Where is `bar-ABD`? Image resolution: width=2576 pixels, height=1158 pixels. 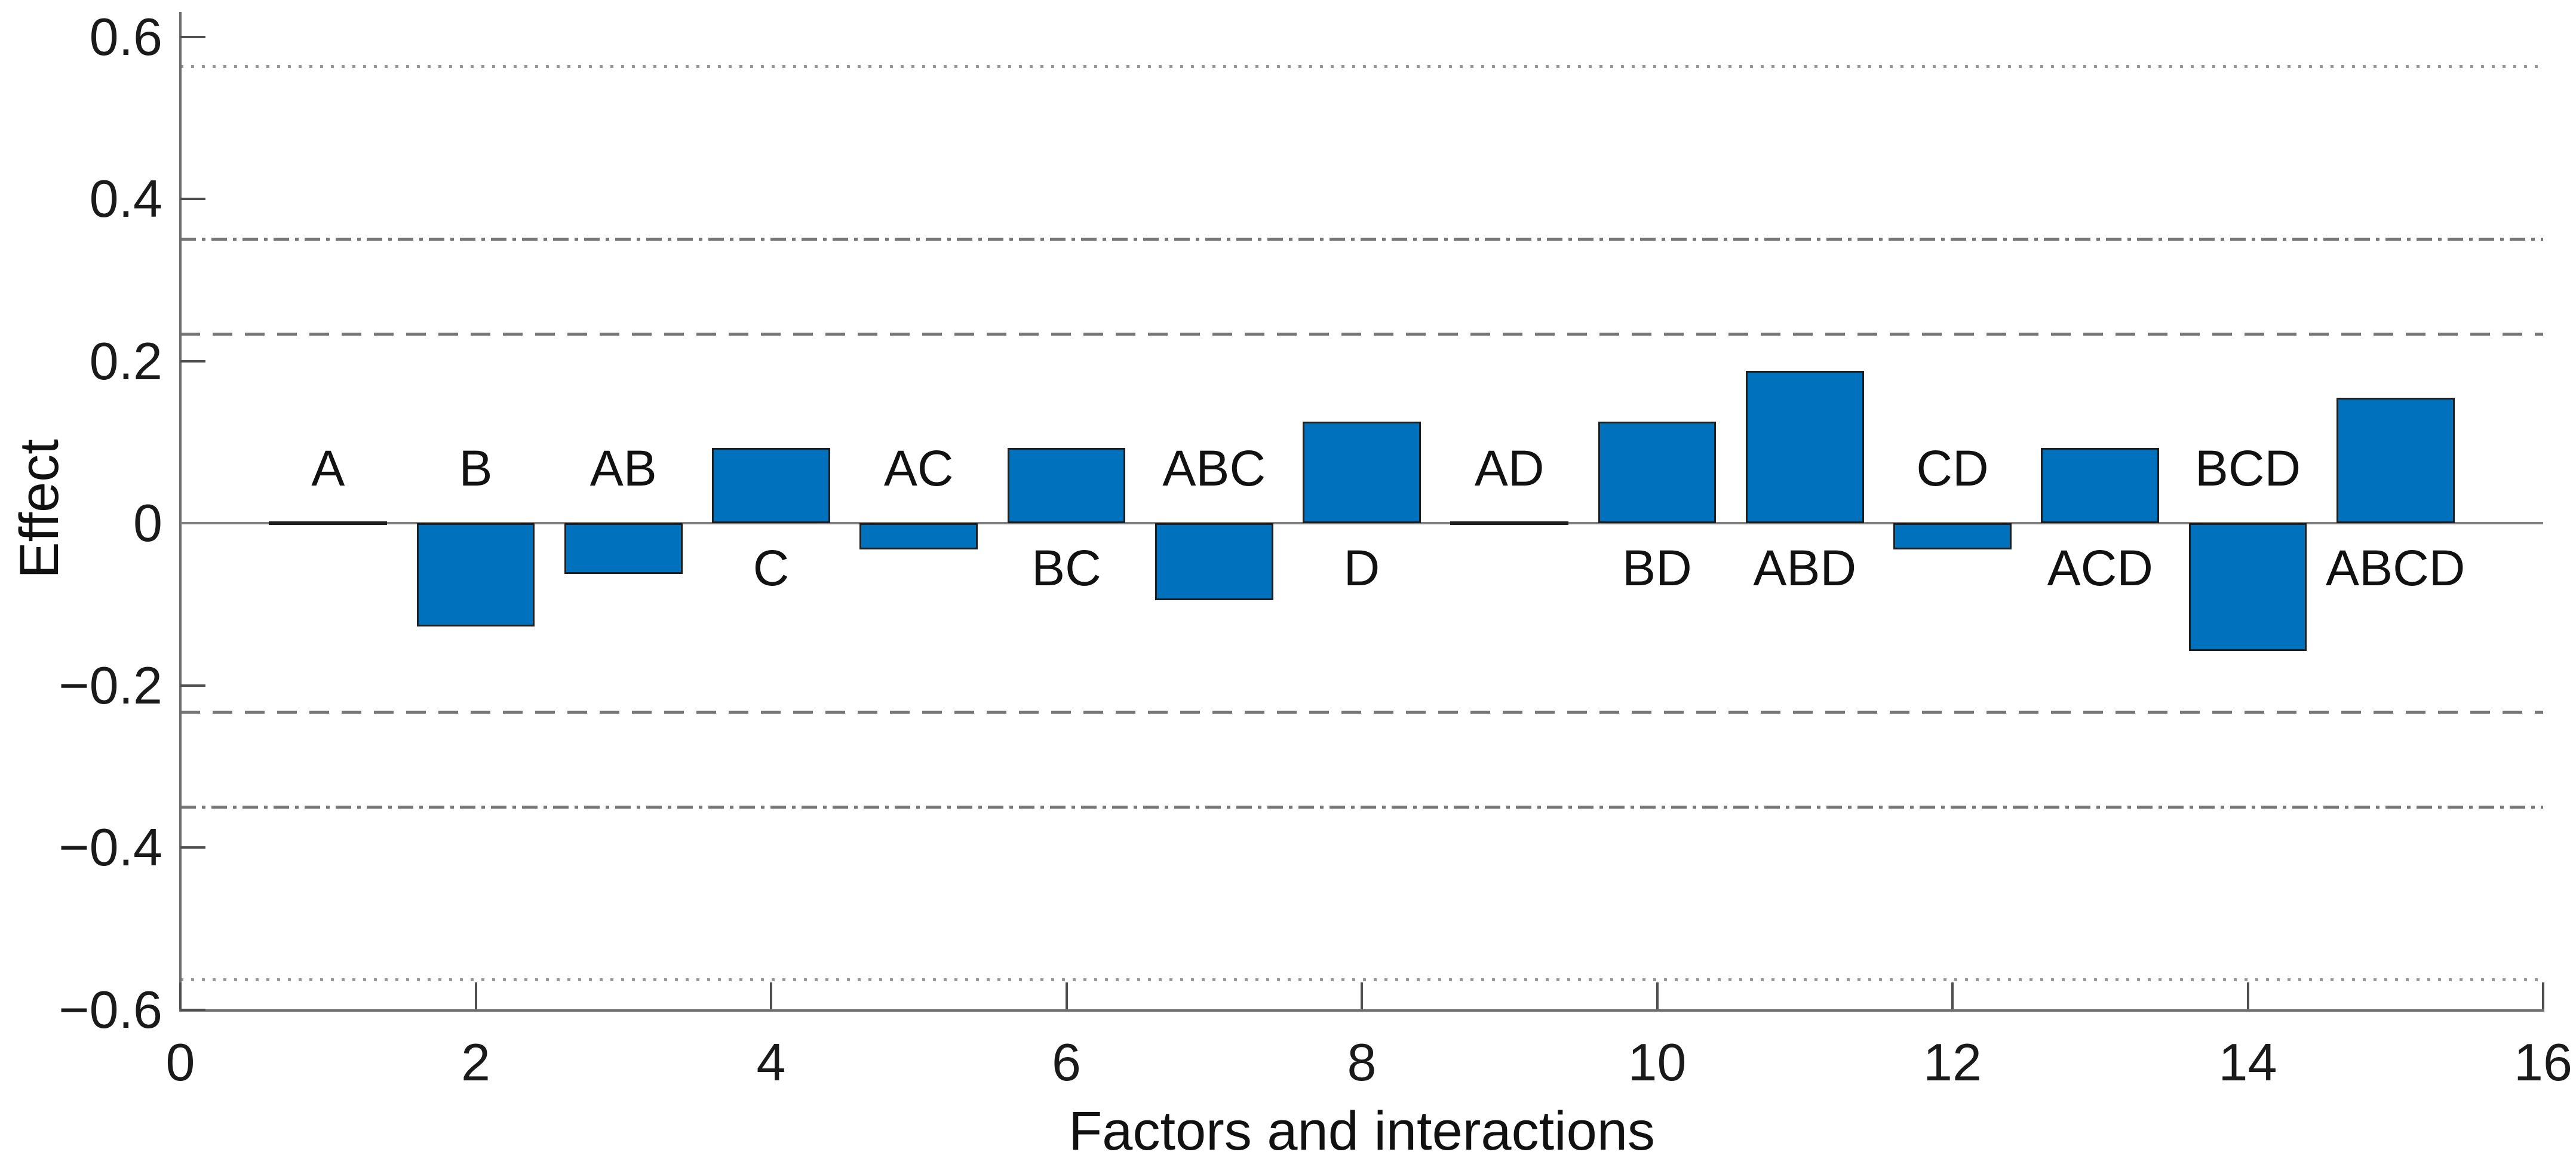 bar-ABD is located at coordinates (1804, 447).